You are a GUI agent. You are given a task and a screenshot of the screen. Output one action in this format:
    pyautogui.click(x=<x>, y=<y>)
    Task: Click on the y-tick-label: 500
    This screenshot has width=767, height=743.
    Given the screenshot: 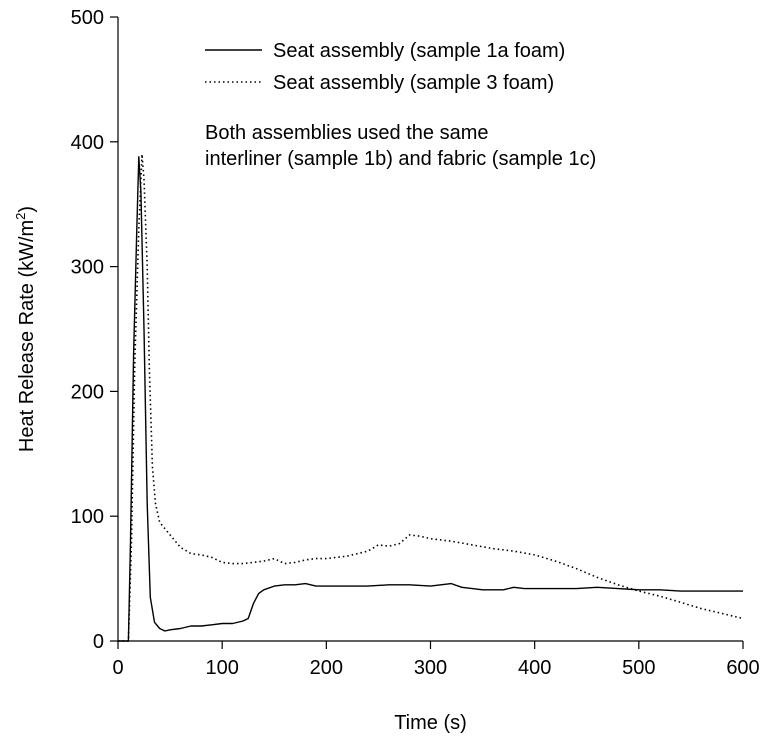 What is the action you would take?
    pyautogui.click(x=87, y=18)
    